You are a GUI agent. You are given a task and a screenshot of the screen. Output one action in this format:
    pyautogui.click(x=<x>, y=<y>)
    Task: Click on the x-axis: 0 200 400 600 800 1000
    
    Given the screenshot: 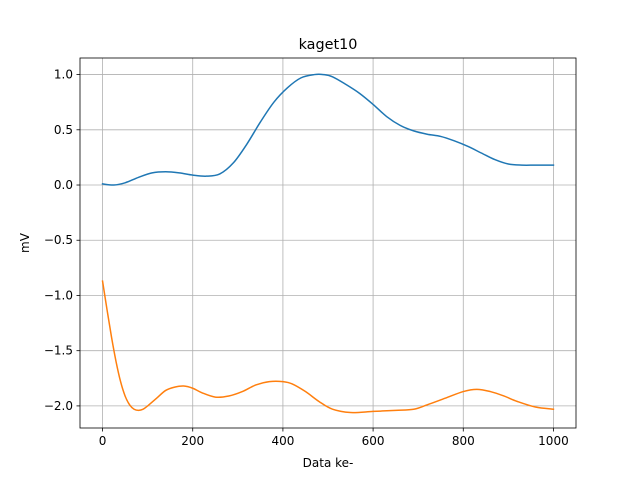 What is the action you would take?
    pyautogui.click(x=334, y=438)
    